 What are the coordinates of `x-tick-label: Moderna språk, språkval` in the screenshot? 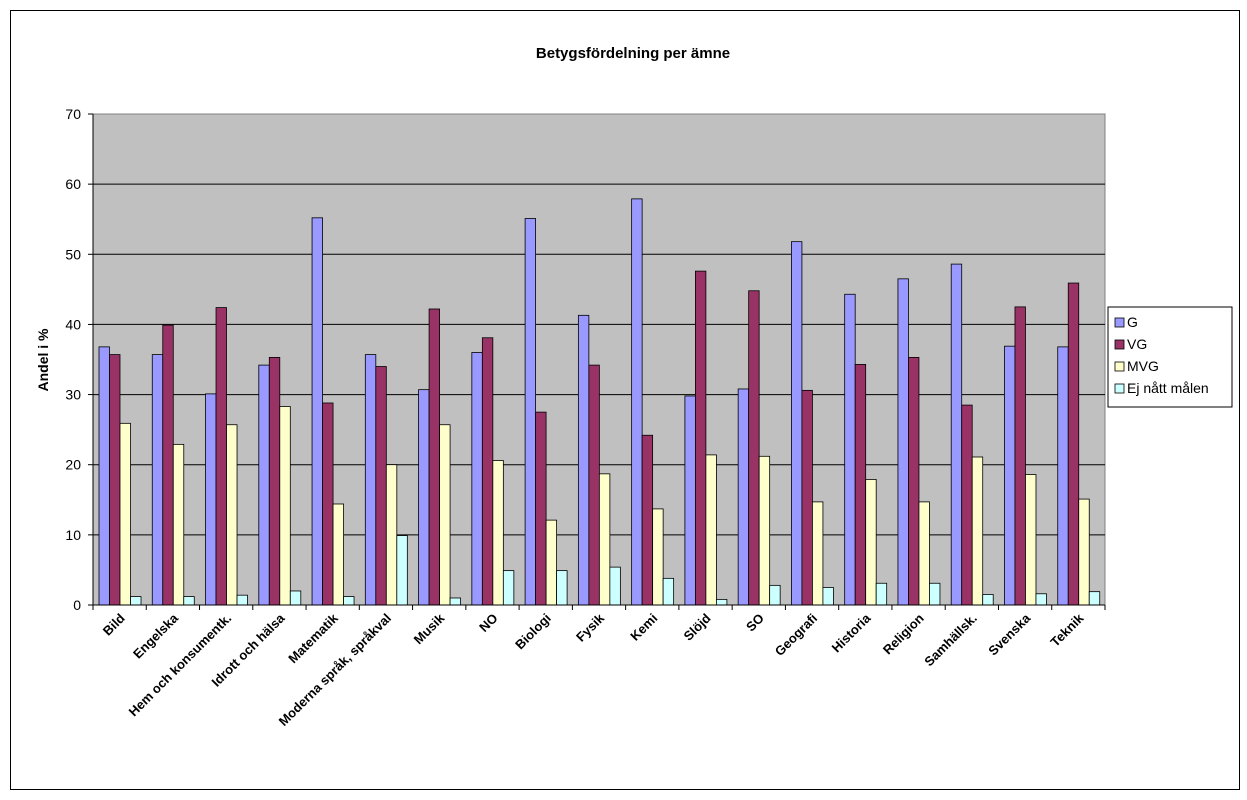 It's located at (335, 670).